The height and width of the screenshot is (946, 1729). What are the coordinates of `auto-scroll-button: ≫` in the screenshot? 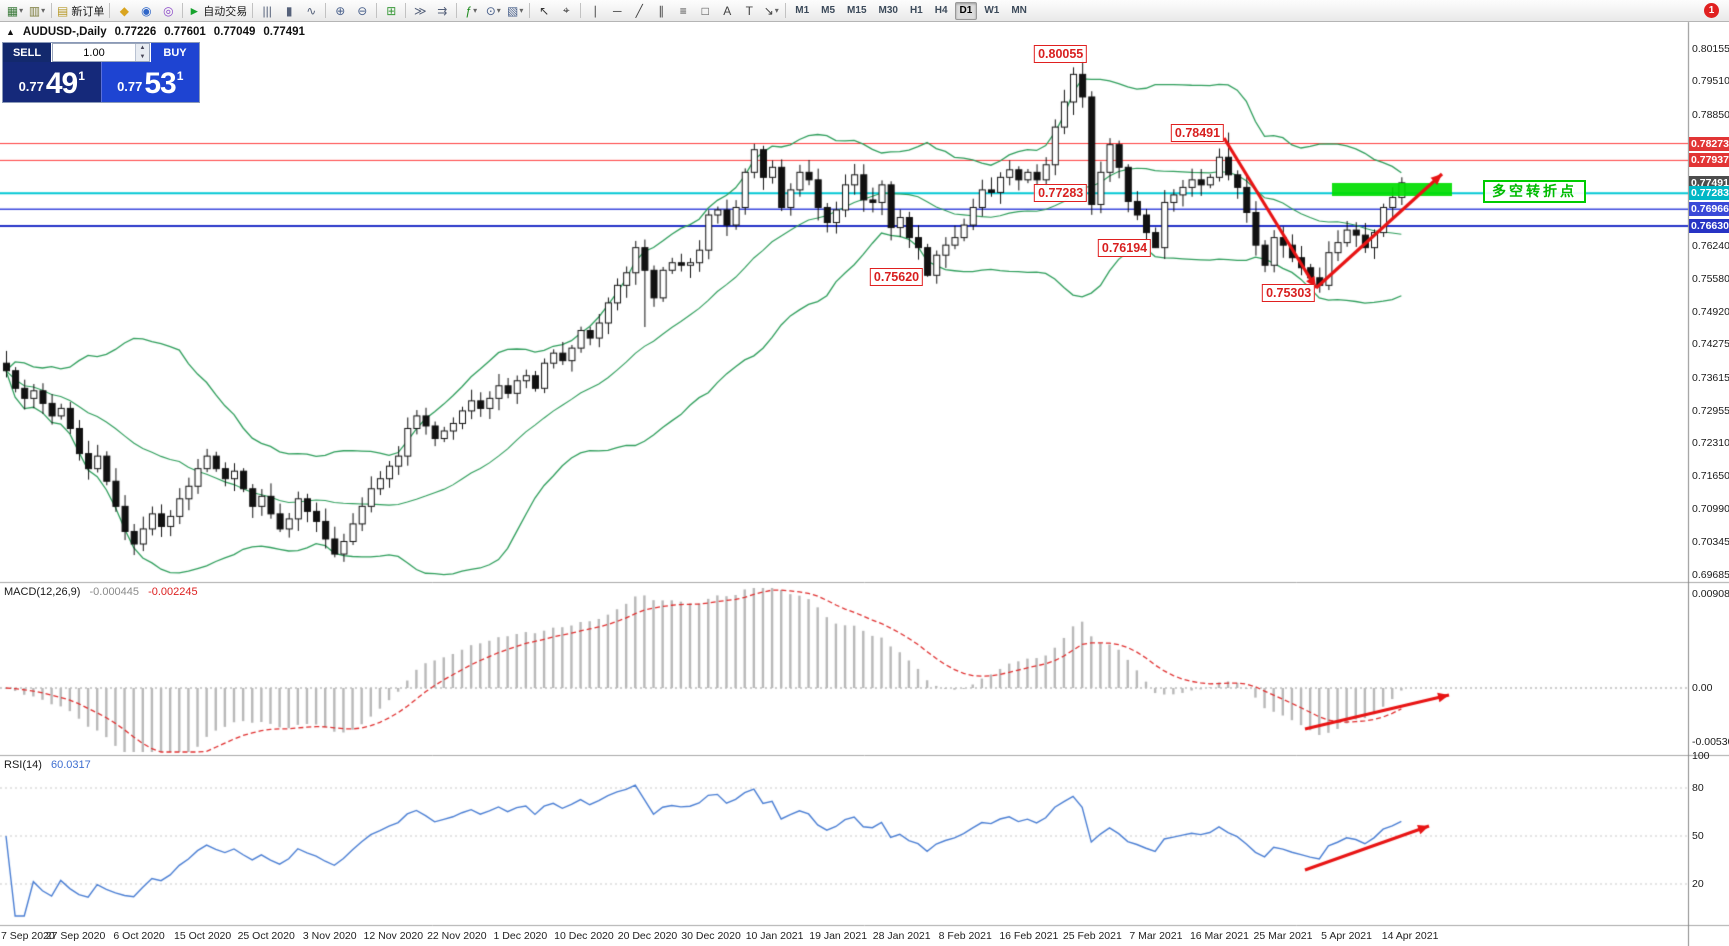 It's located at (420, 11).